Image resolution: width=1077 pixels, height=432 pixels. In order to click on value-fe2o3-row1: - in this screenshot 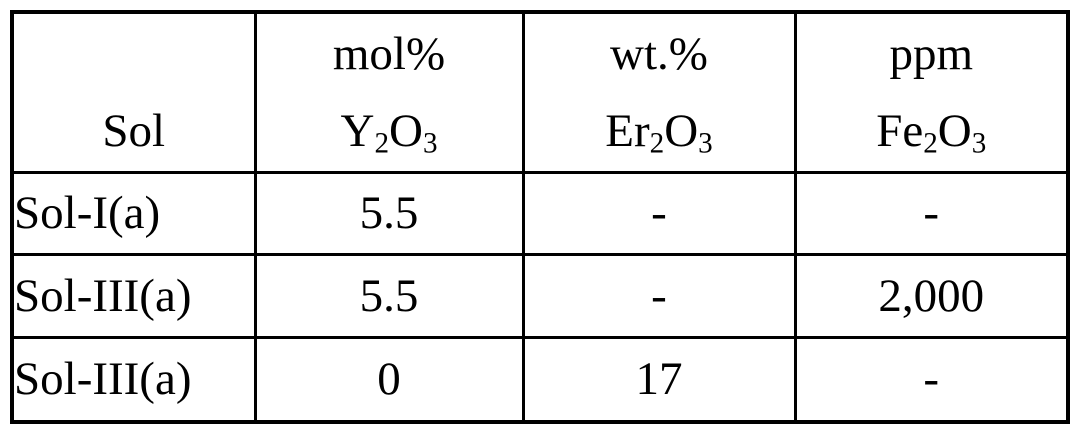, I will do `click(931, 213)`.